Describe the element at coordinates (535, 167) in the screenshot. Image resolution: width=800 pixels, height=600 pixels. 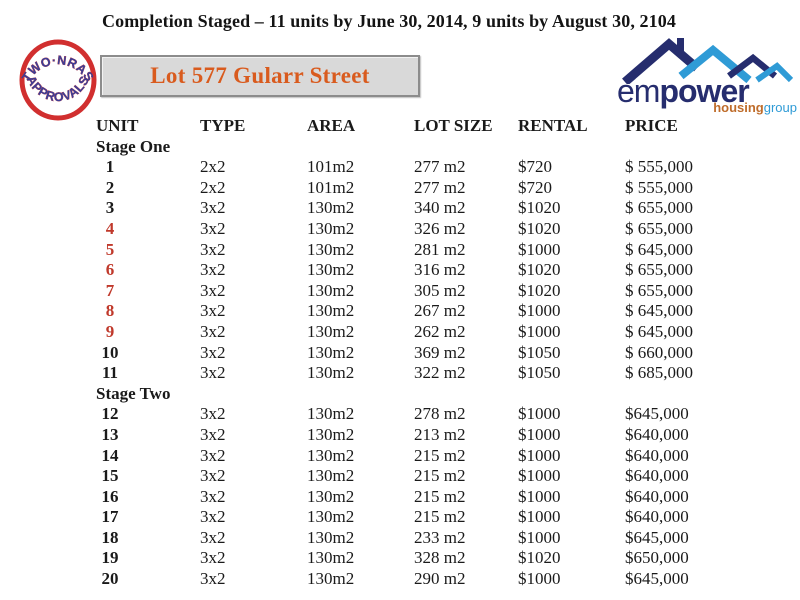
I see `rental-cell: $720` at that location.